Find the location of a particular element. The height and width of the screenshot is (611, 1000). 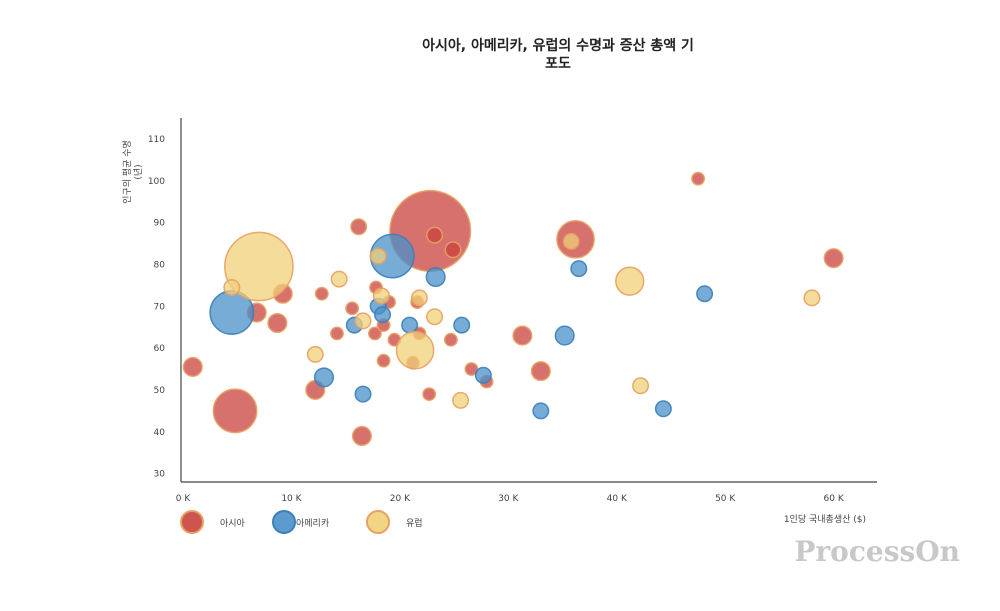

legend-label: 아메리카 is located at coordinates (312, 523).